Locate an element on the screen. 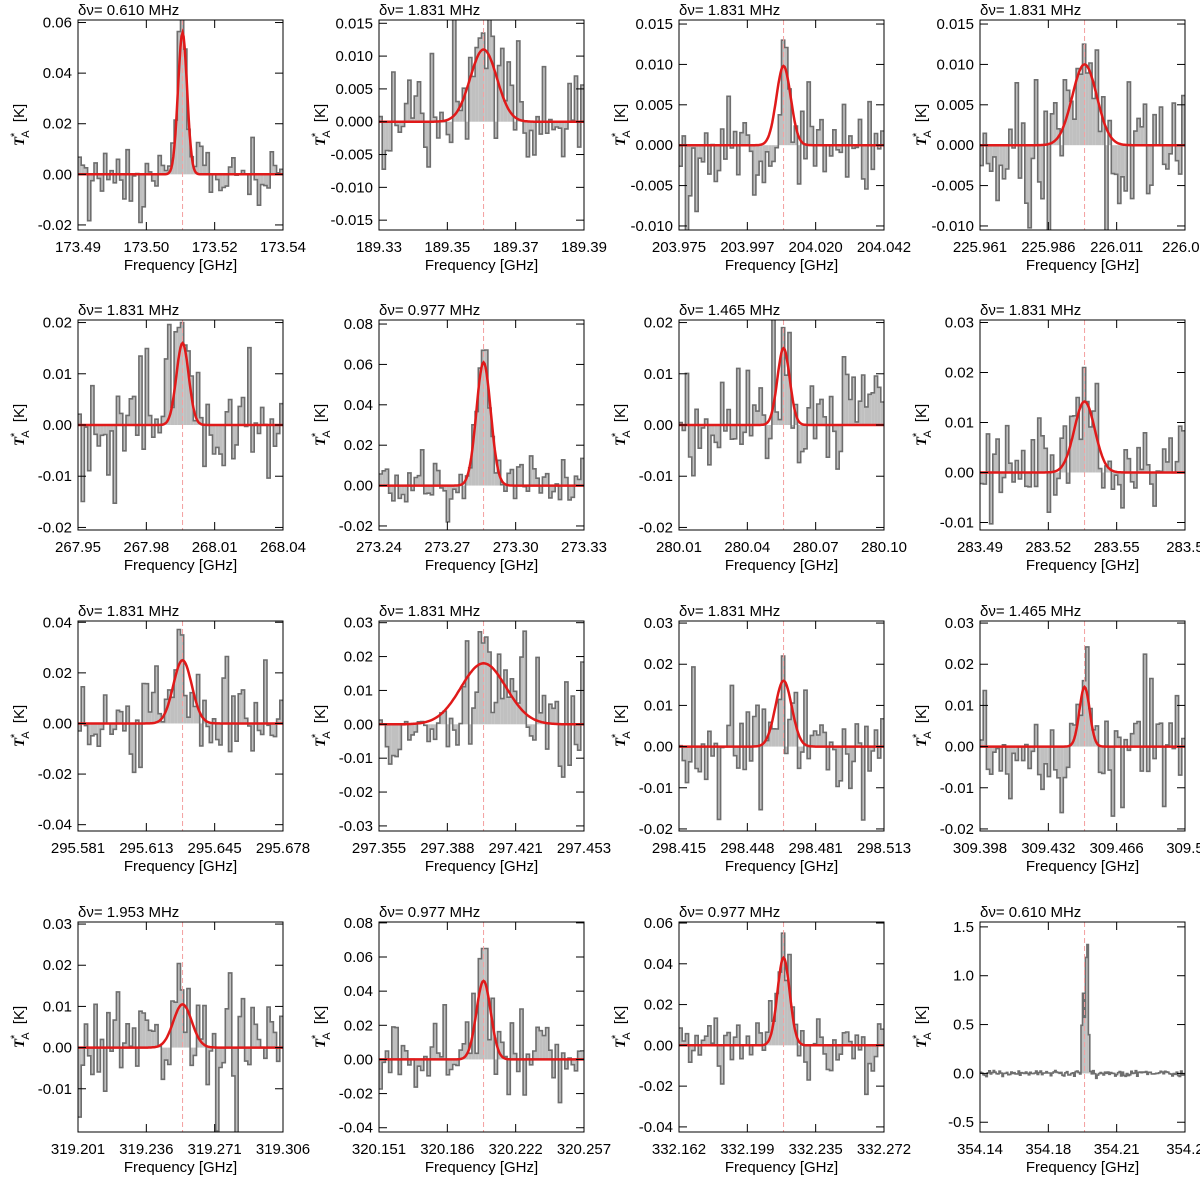  spectrum-outline is located at coordinates (481, 704).